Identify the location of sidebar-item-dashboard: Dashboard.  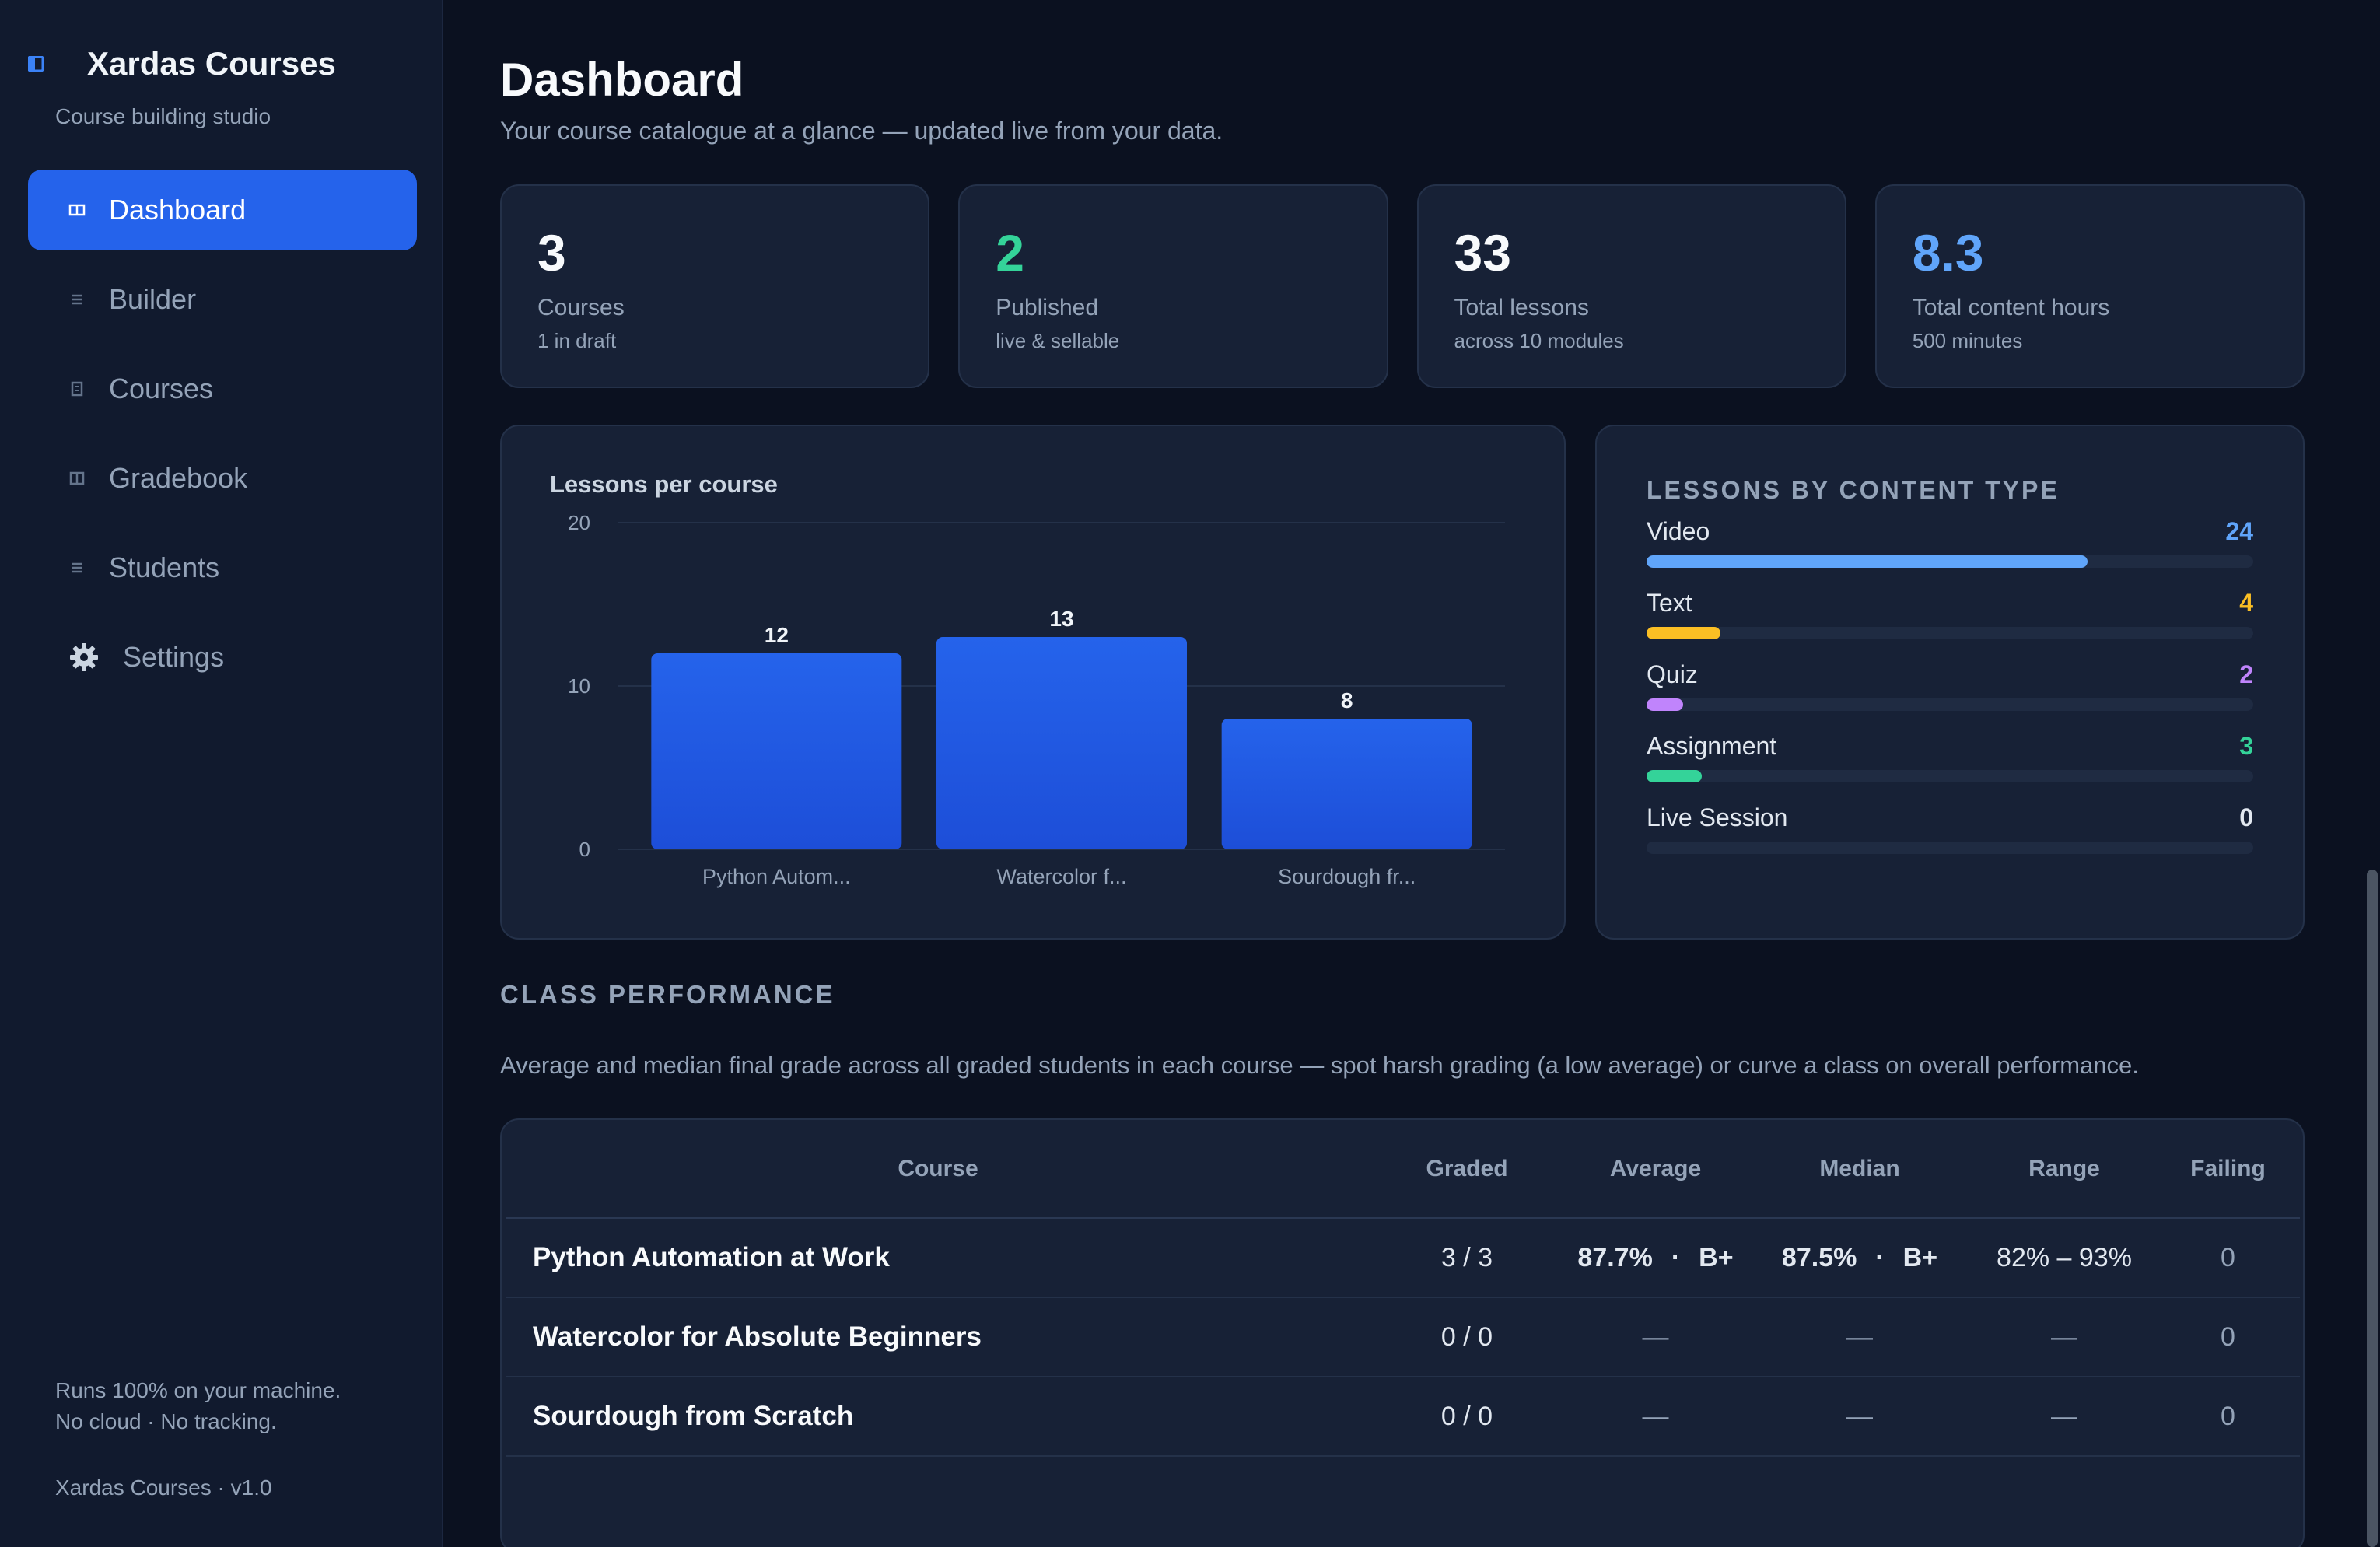
(223, 210).